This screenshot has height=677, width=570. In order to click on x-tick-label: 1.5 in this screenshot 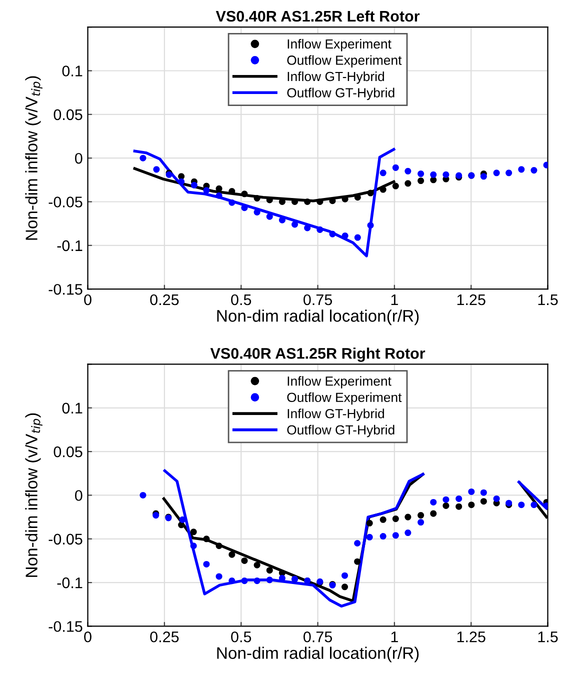, I will do `click(548, 300)`.